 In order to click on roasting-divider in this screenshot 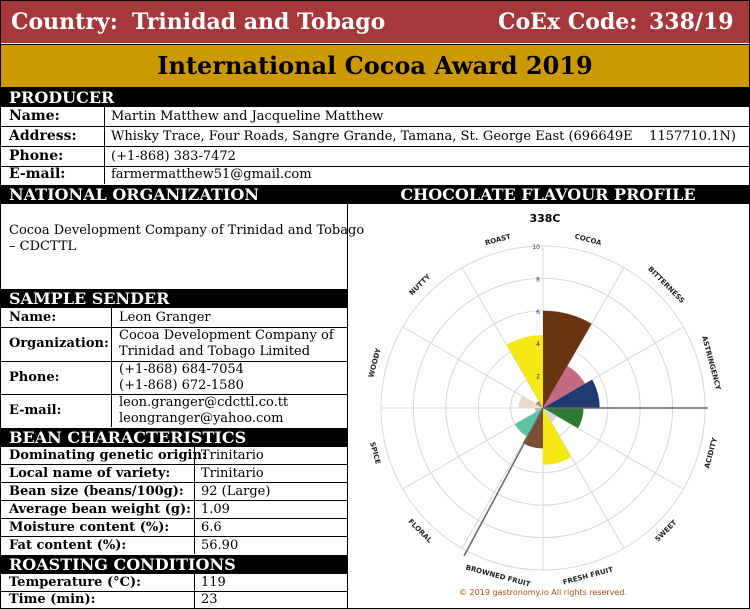, I will do `click(194, 591)`.